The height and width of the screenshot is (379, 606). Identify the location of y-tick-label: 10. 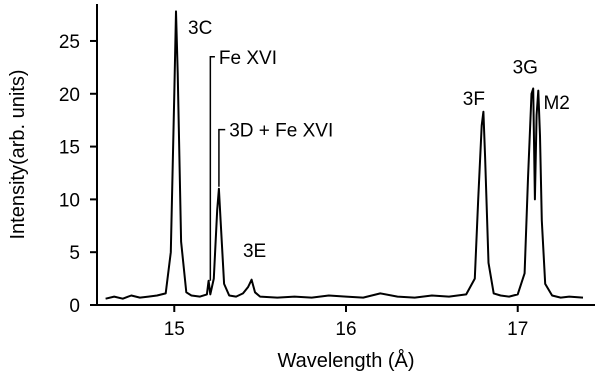
(69, 200).